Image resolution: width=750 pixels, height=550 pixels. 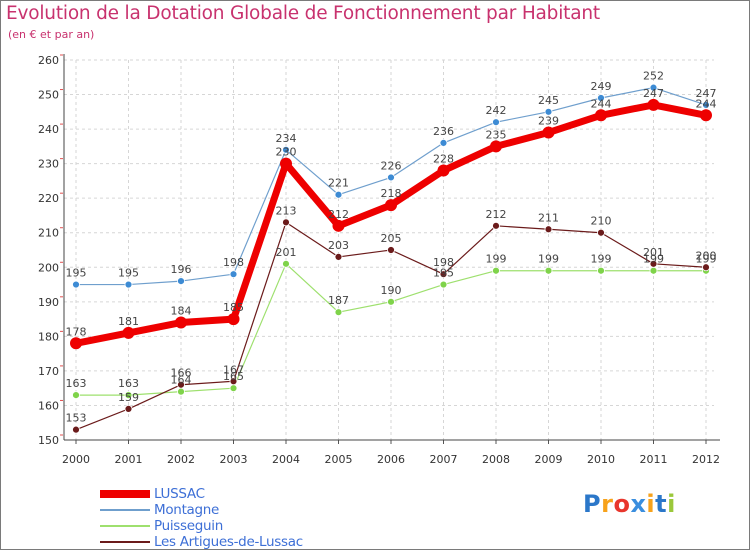 What do you see at coordinates (548, 217) in the screenshot?
I see `data-label: 211` at bounding box center [548, 217].